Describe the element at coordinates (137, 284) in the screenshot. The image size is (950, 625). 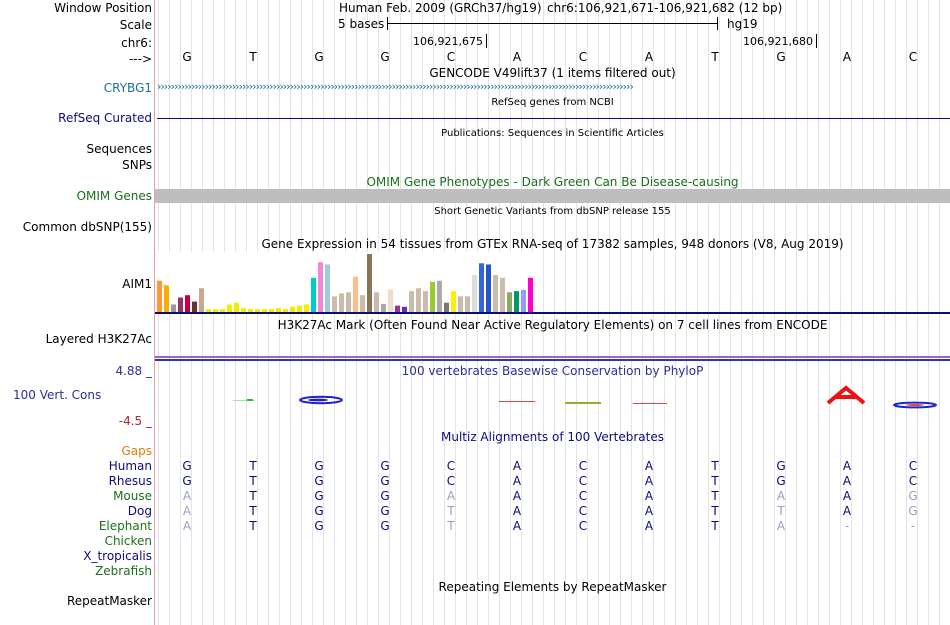
I see `gtex-gene-label: AIM1` at that location.